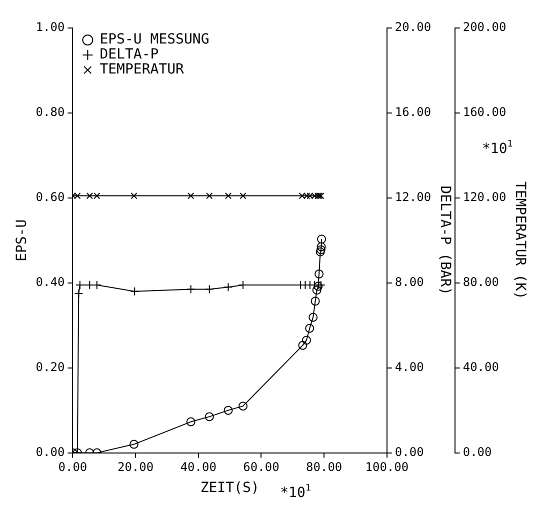 This screenshot has width=548, height=511. I want to click on y3-tick-label: 80.00, so click(480, 282).